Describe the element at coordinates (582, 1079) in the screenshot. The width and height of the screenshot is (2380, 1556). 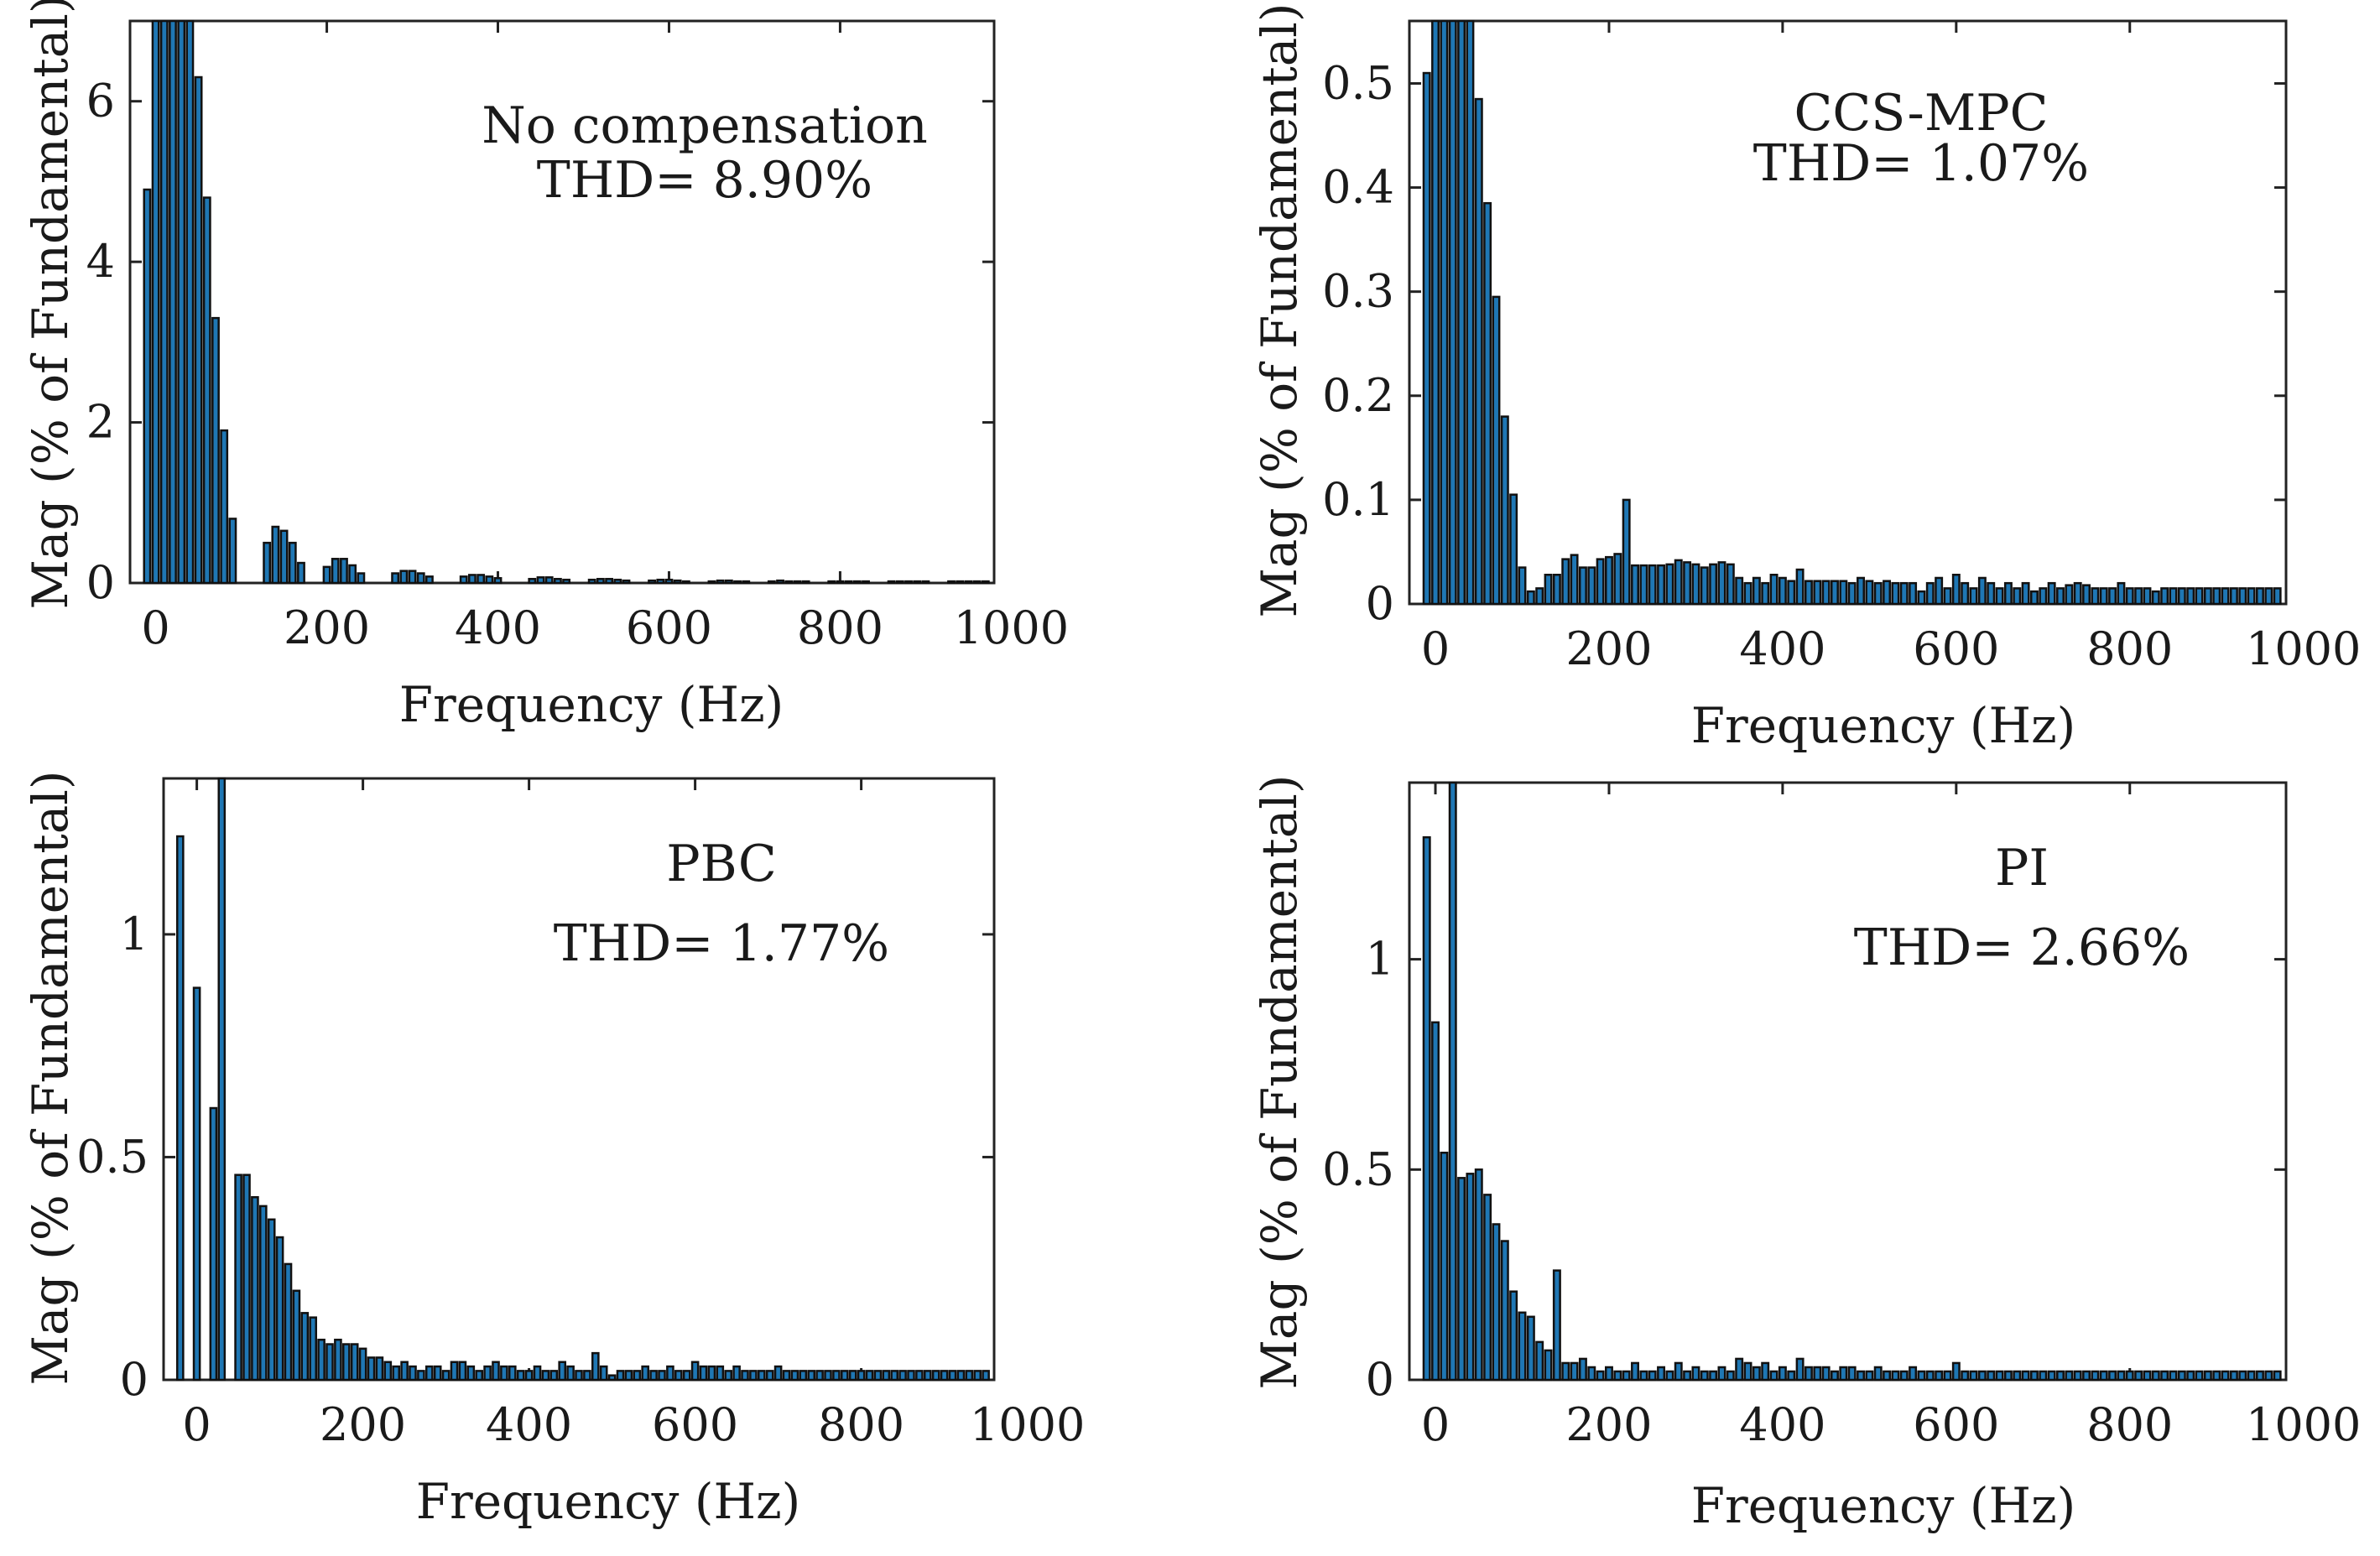
I see `bar-group` at that location.